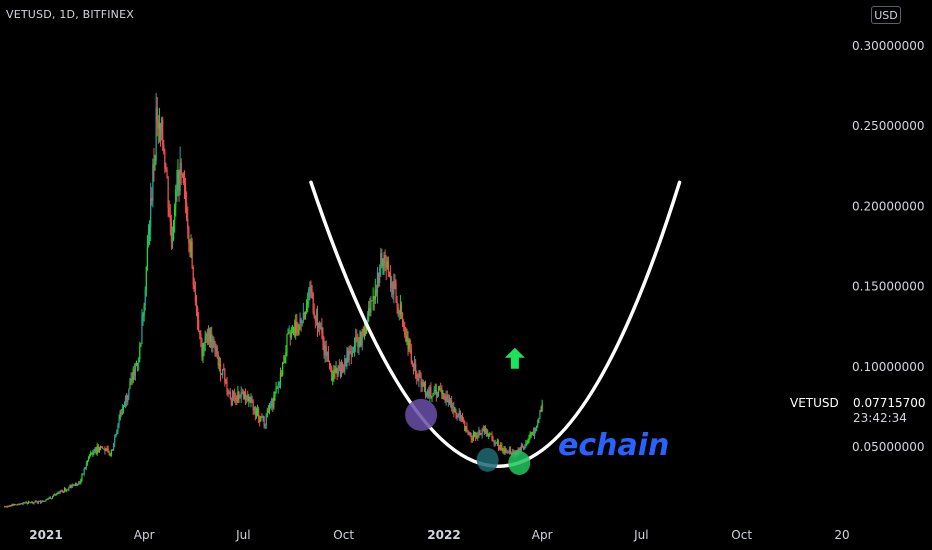  I want to click on currency-button: USD, so click(886, 15).